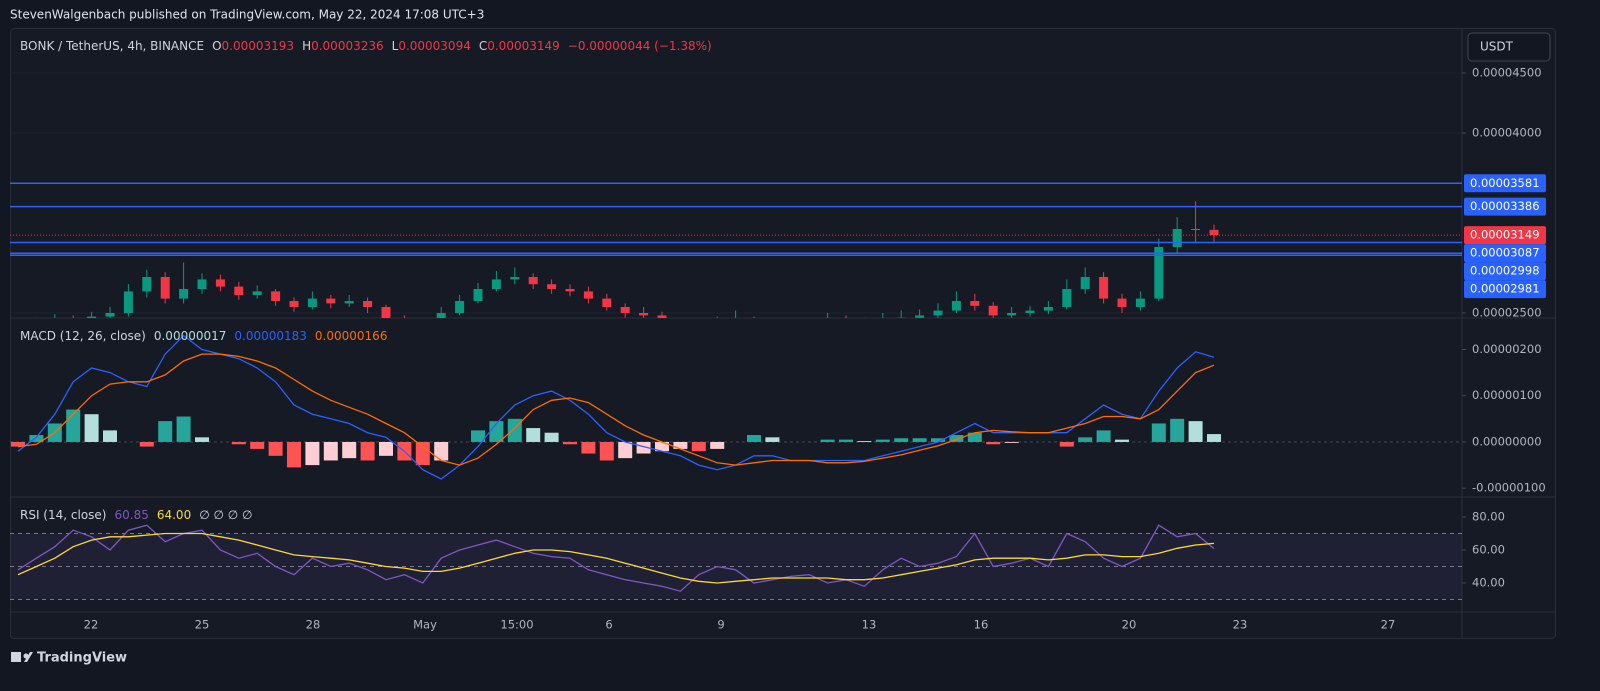 The width and height of the screenshot is (1600, 691). Describe the element at coordinates (313, 625) in the screenshot. I see `x-tick-label: 28` at that location.